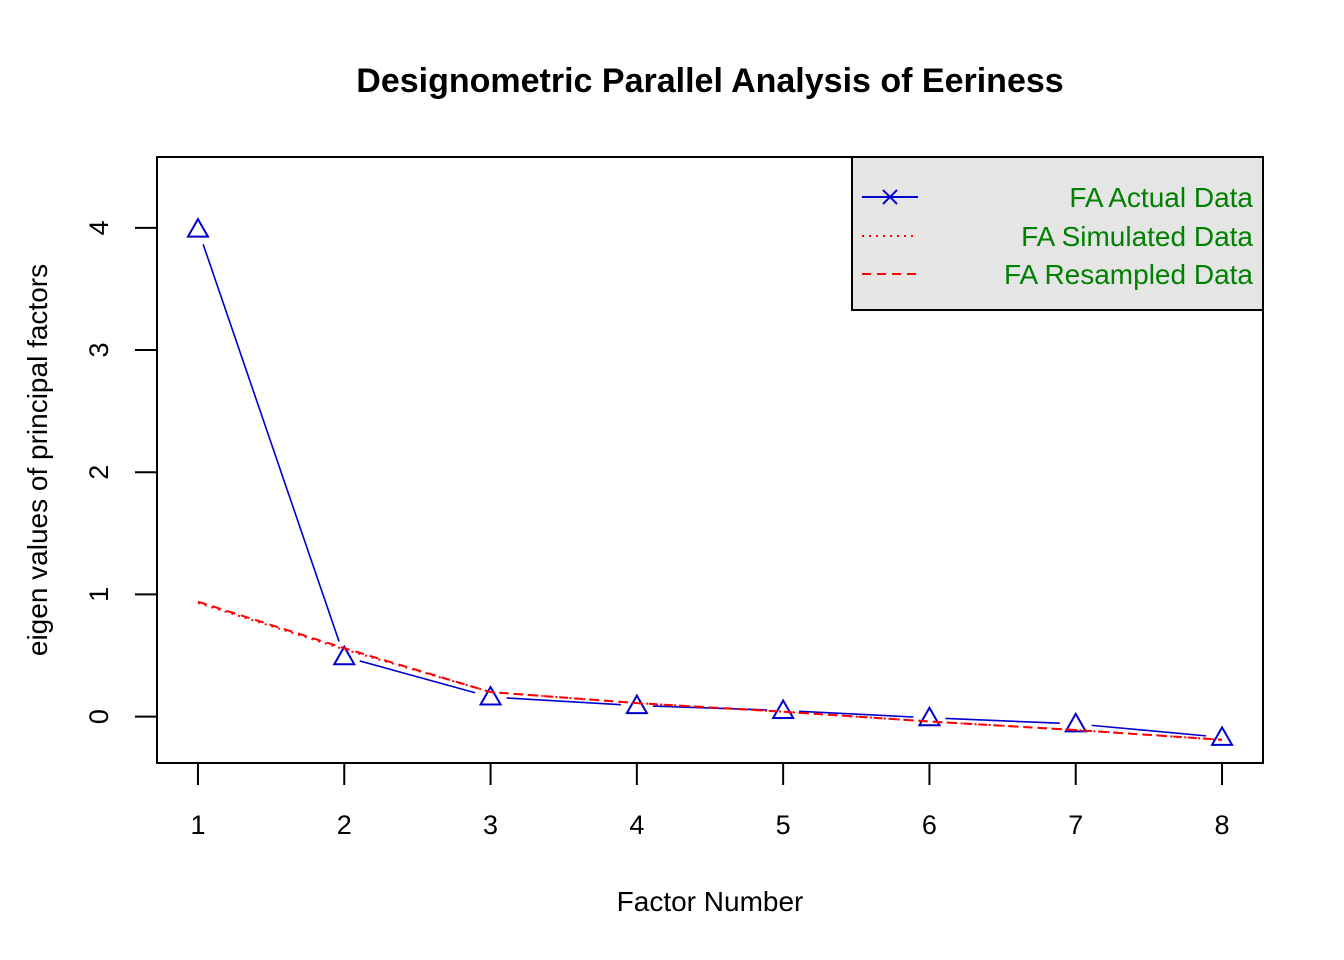 The width and height of the screenshot is (1344, 960). I want to click on x-tick-label: 4, so click(636, 825).